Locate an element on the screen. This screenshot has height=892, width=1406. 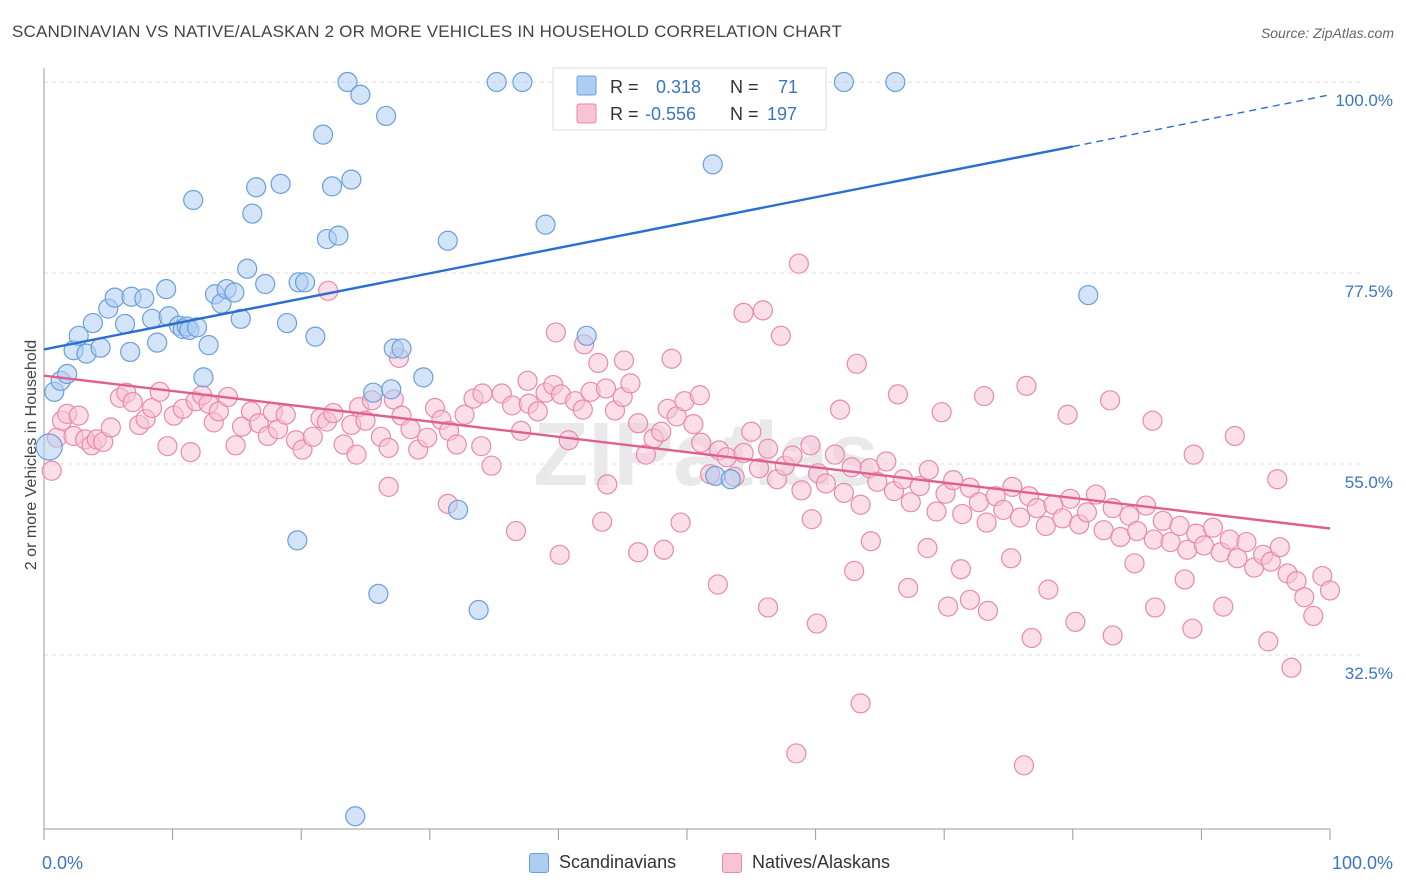
correlation-legend: R = 0.318 N = 71 R = -0.556 N = 197 is located at coordinates (689, 99).